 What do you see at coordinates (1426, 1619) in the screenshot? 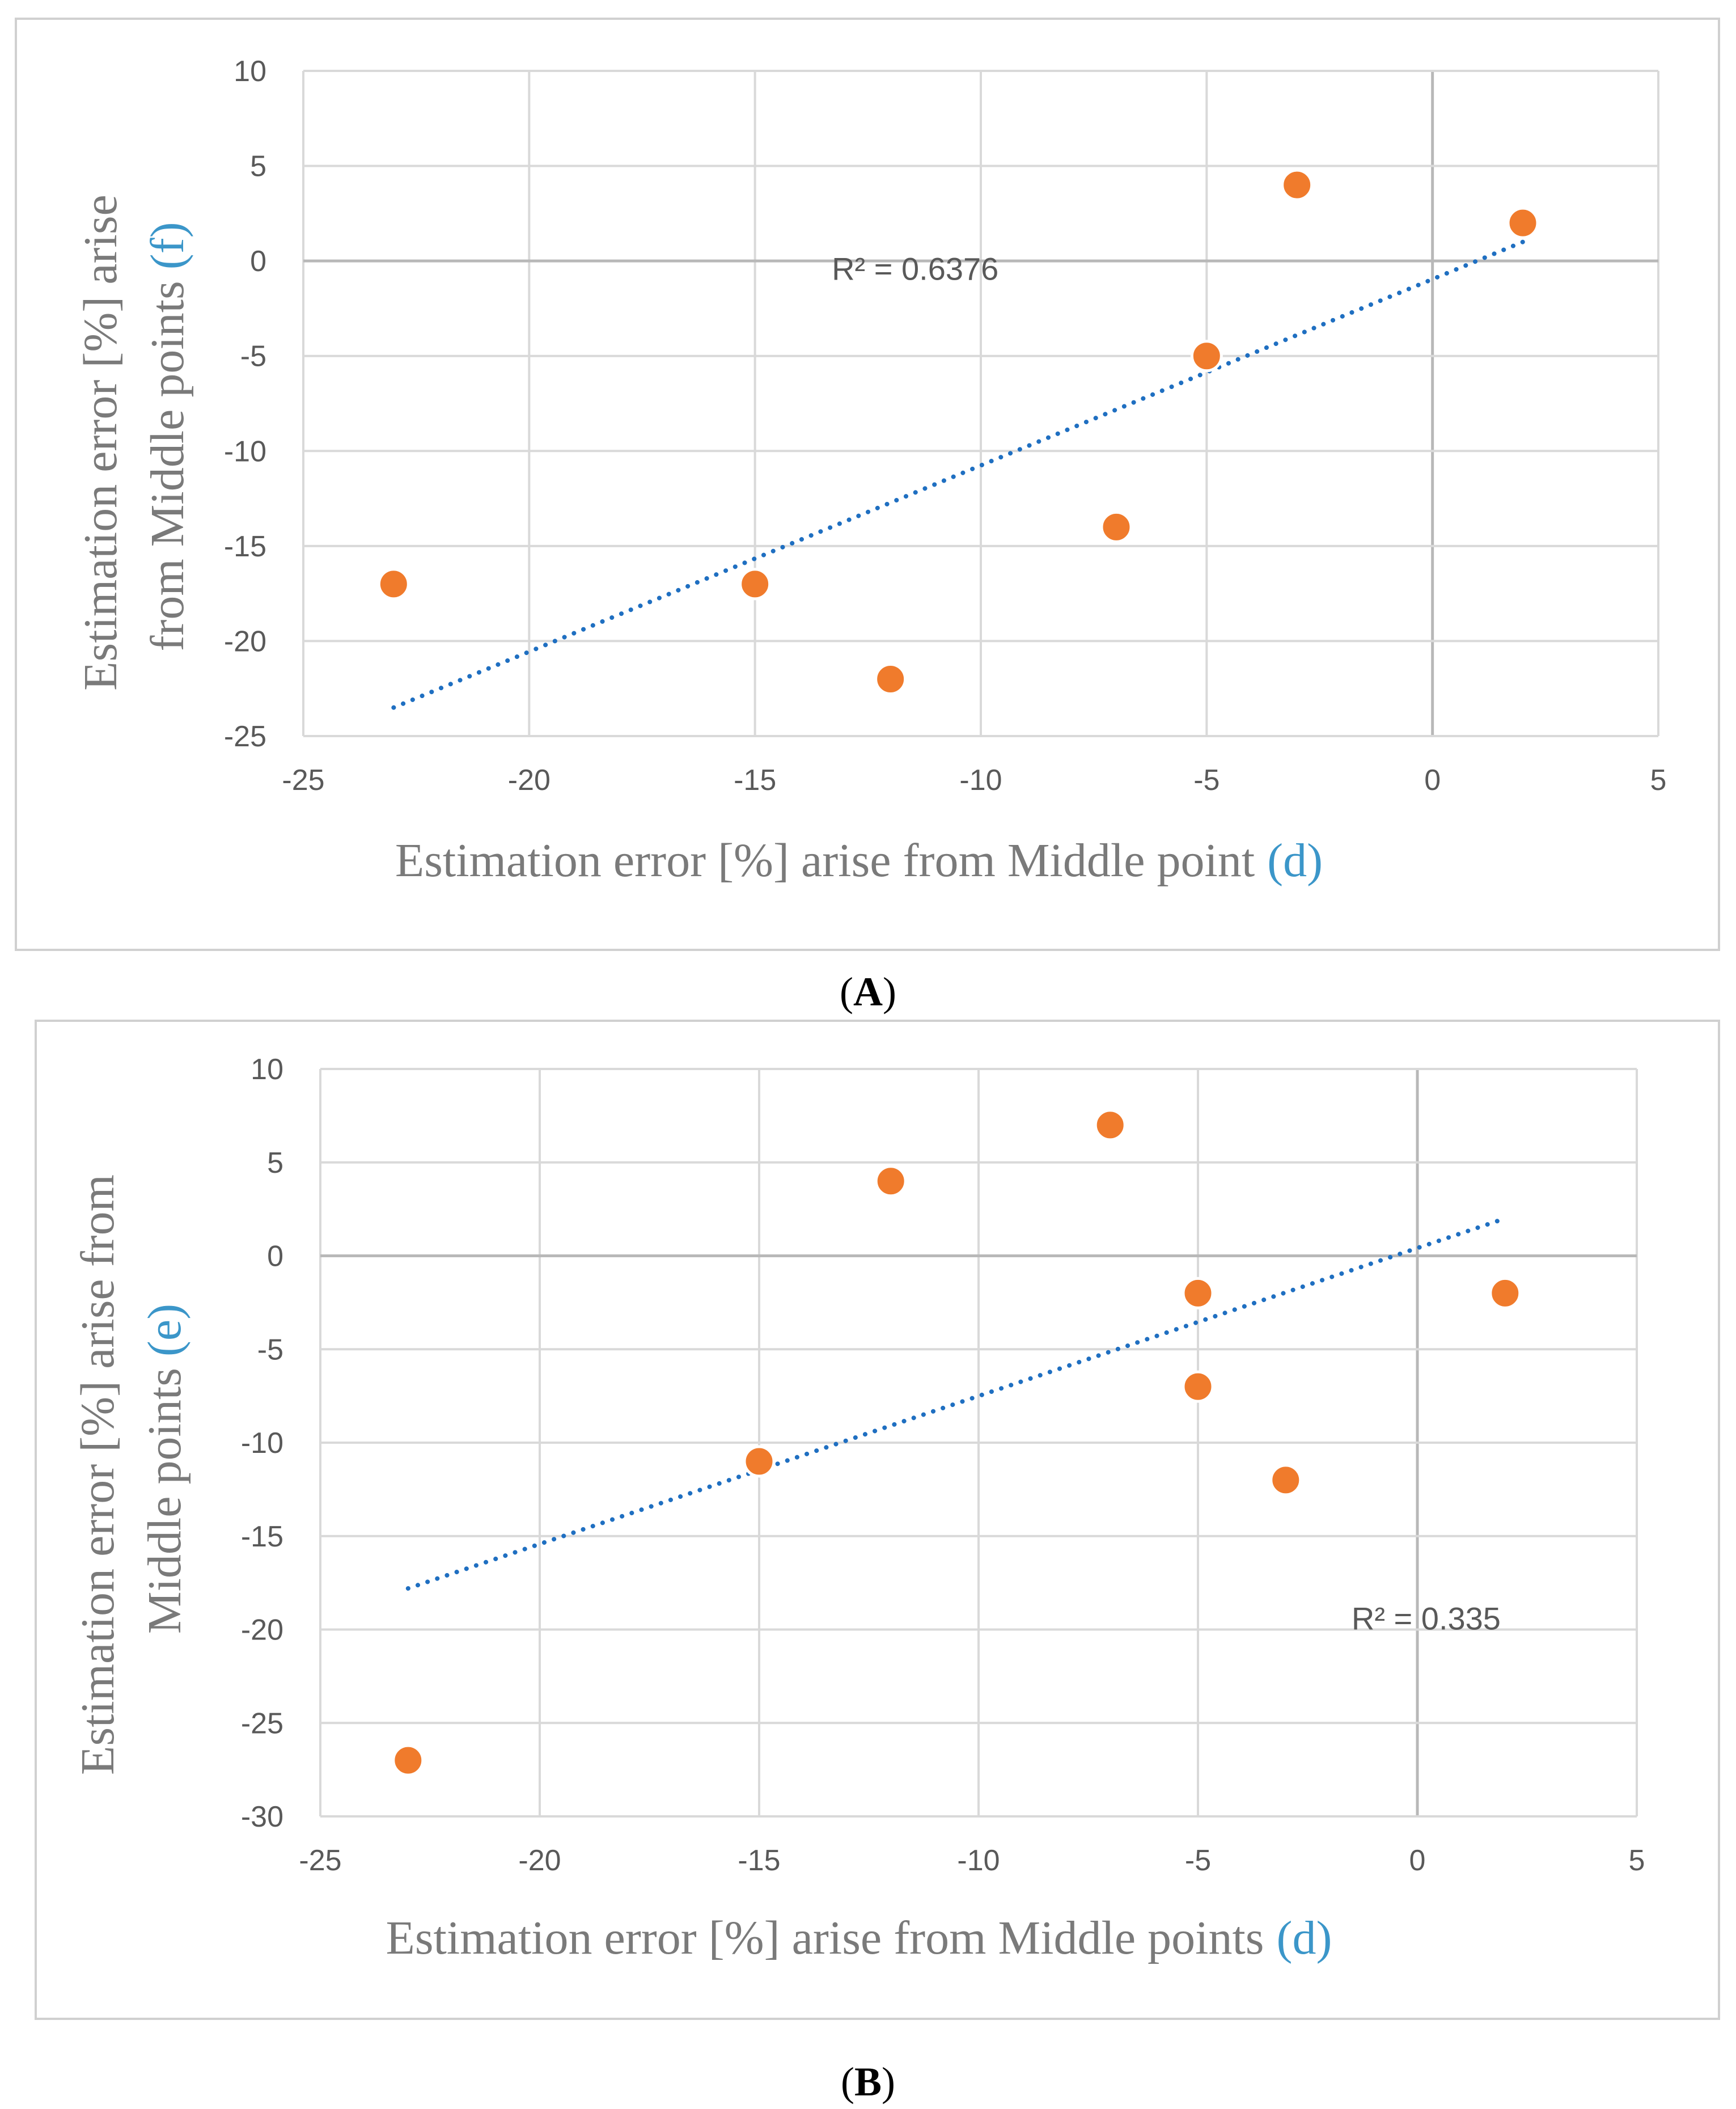
I see `r-squared-label-b: R² = 0.335` at bounding box center [1426, 1619].